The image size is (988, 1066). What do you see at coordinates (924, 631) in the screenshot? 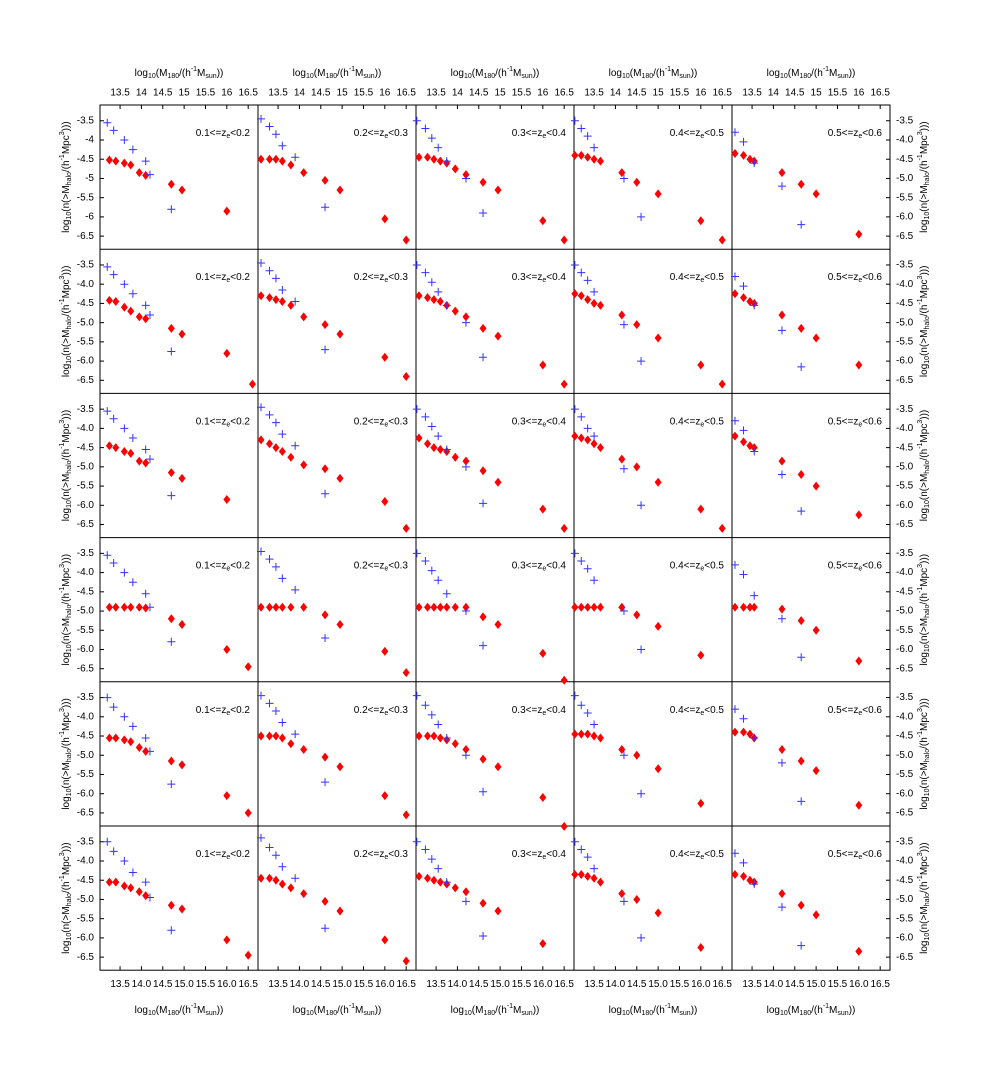
I see `y-axis-title-part: (n(>M` at bounding box center [924, 631].